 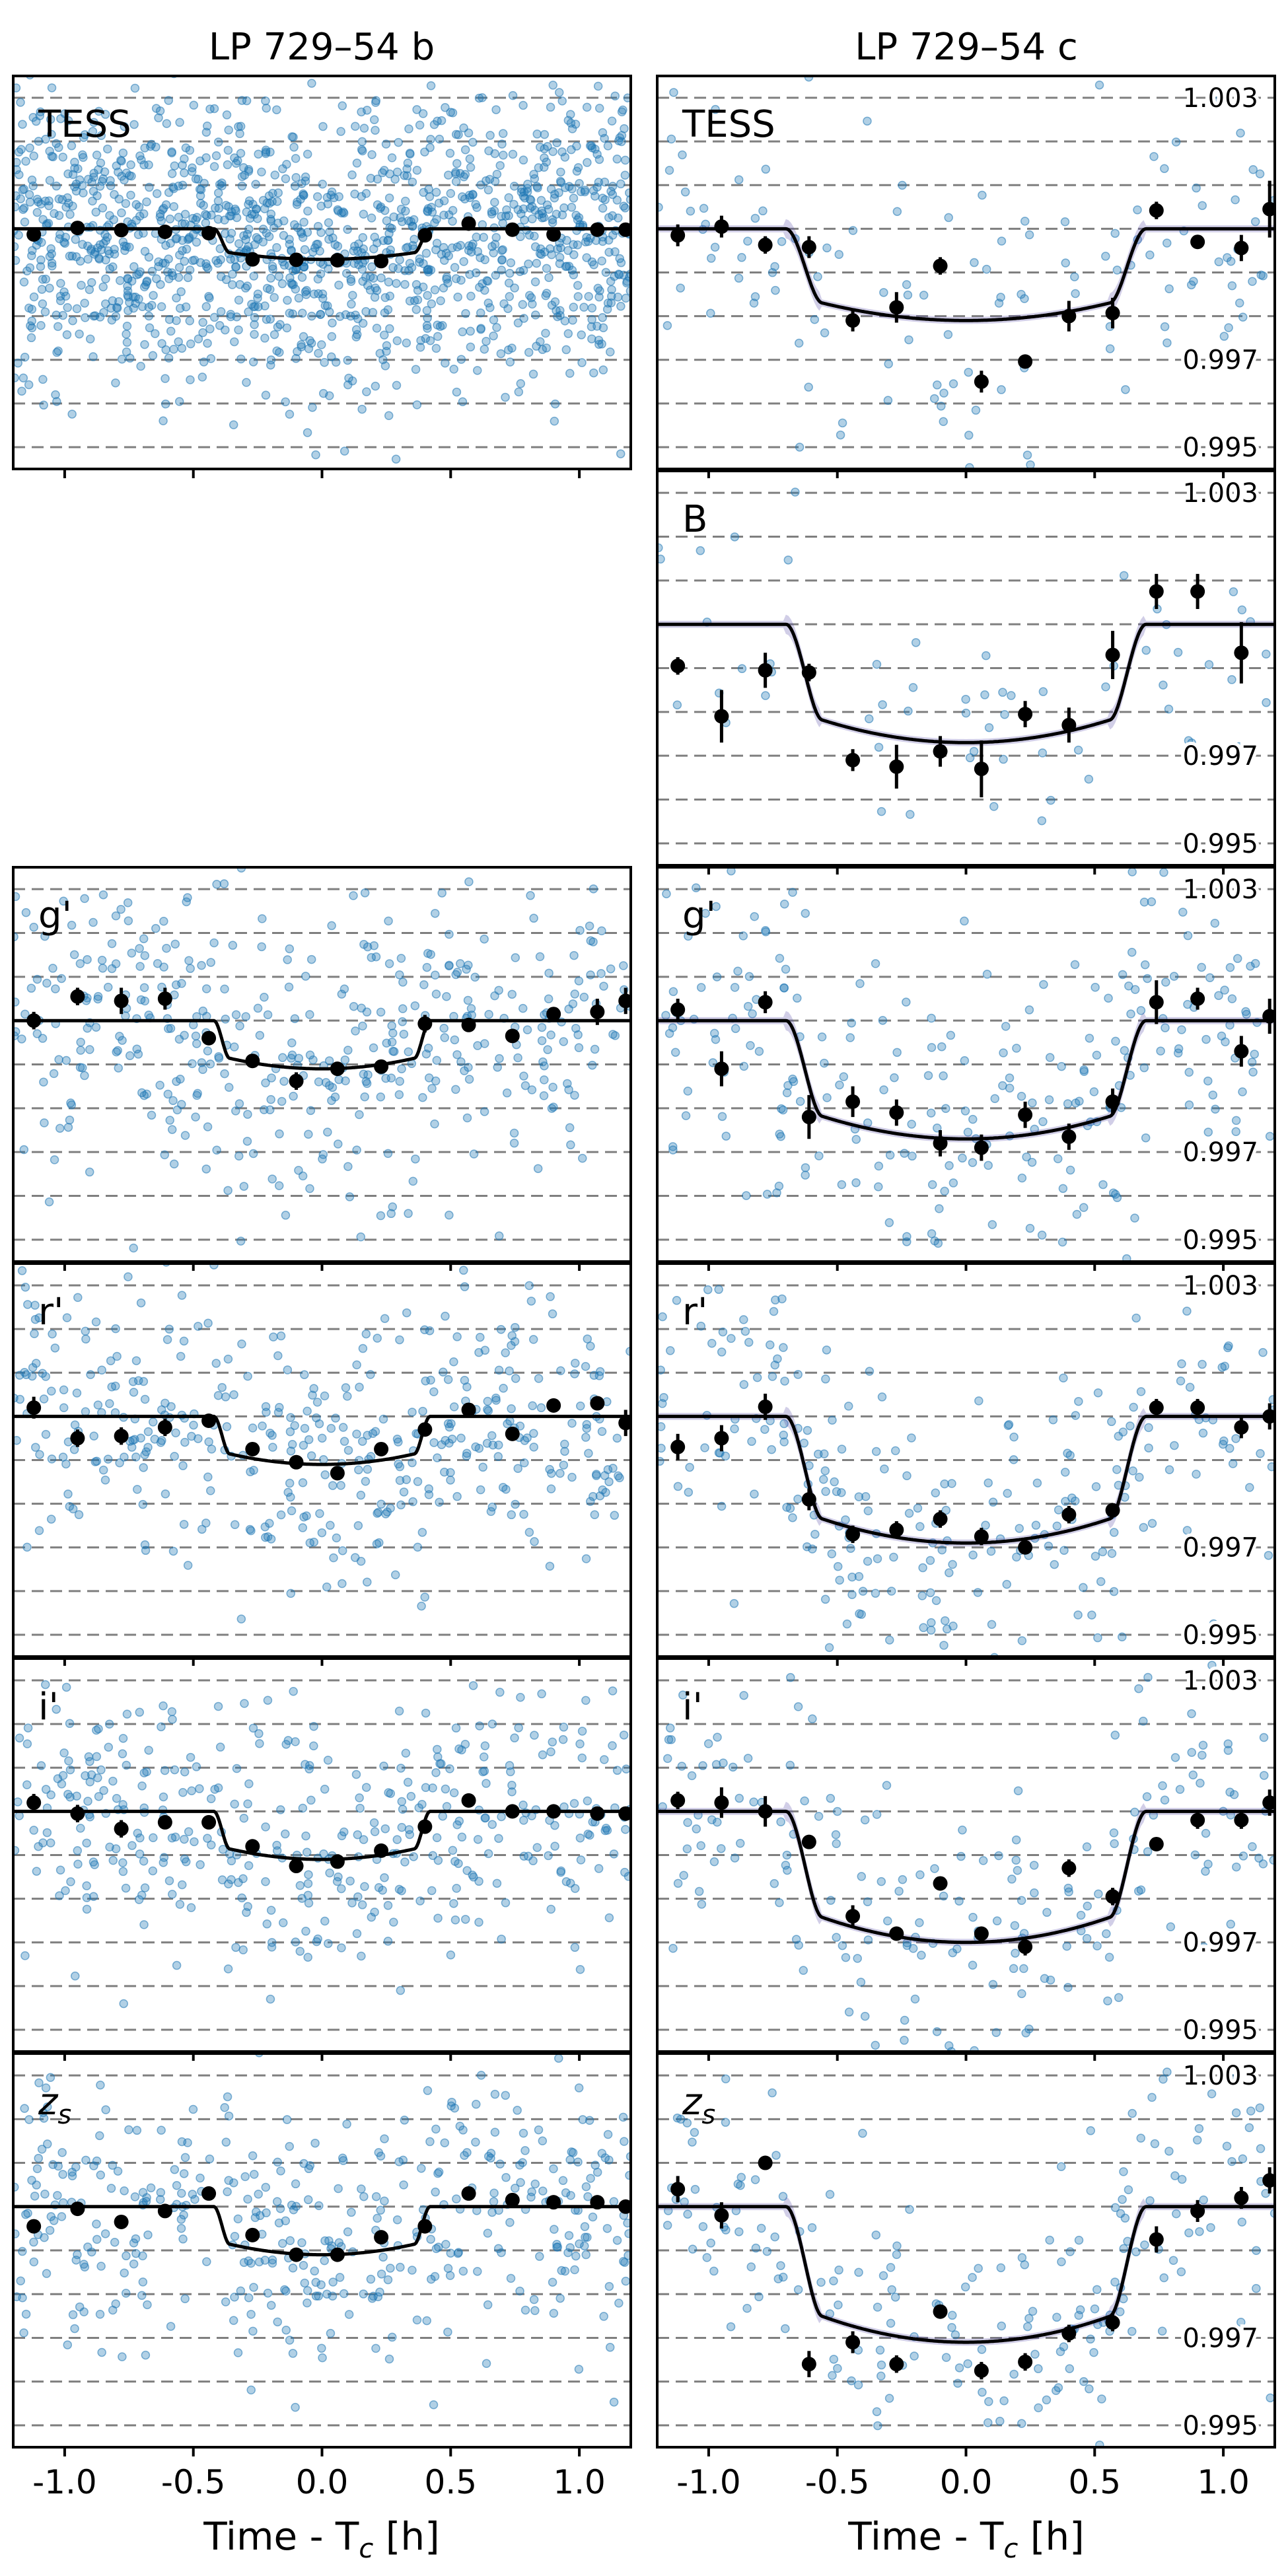 I want to click on x-axis-title-right: Time - Tc [h], so click(x=966, y=2539).